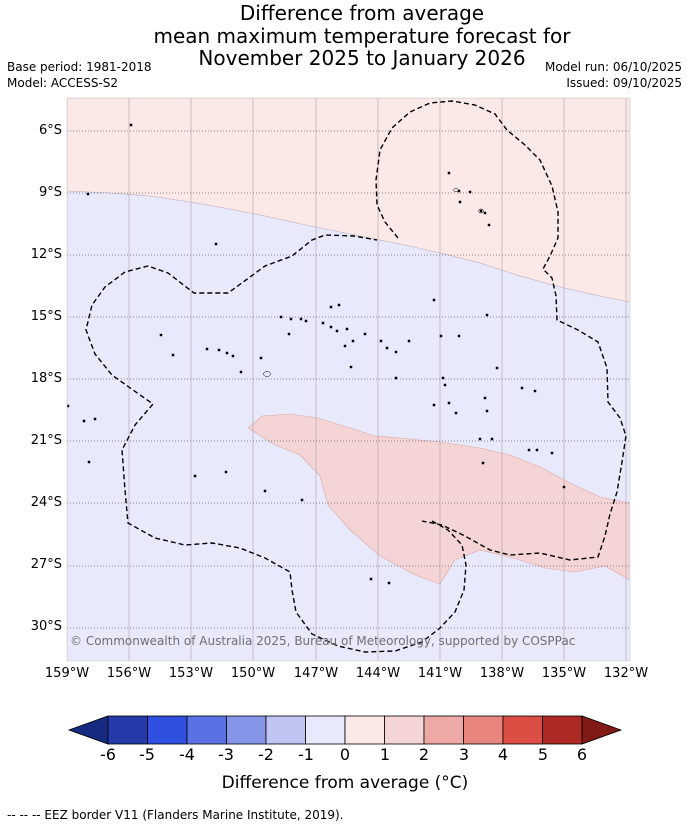  Describe the element at coordinates (345, 783) in the screenshot. I see `colorbar-label: Difference from average (°C)` at that location.